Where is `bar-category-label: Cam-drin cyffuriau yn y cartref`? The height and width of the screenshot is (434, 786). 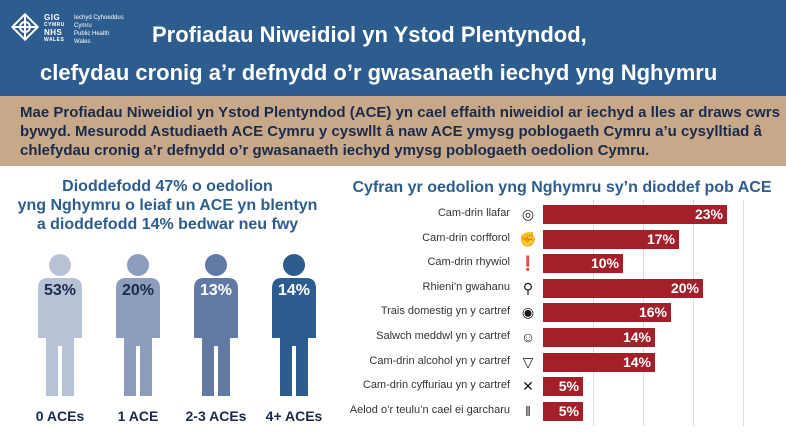 bar-category-label: Cam-drin cyffuriau yn y cartref is located at coordinates (436, 385).